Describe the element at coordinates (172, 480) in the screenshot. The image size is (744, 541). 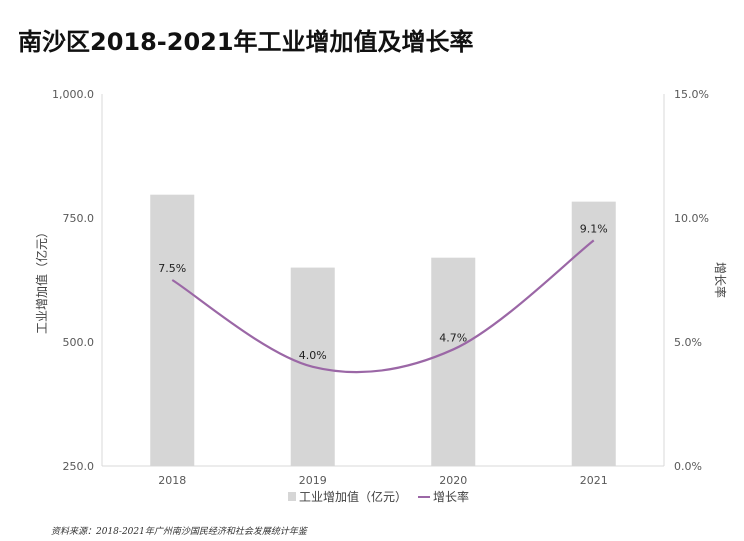
I see `x-tick-label: 2018` at that location.